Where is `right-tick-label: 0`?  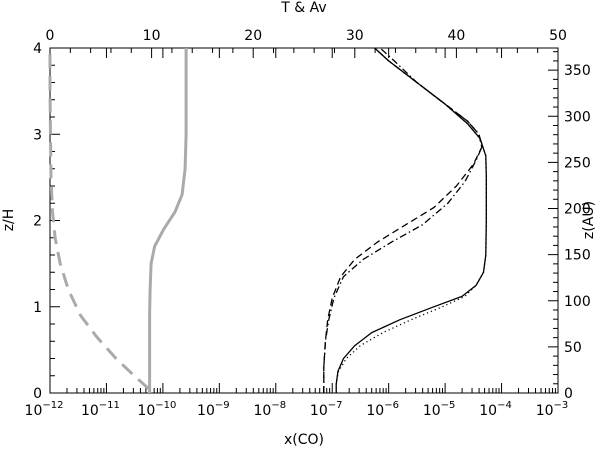 right-tick-label: 0 is located at coordinates (568, 394).